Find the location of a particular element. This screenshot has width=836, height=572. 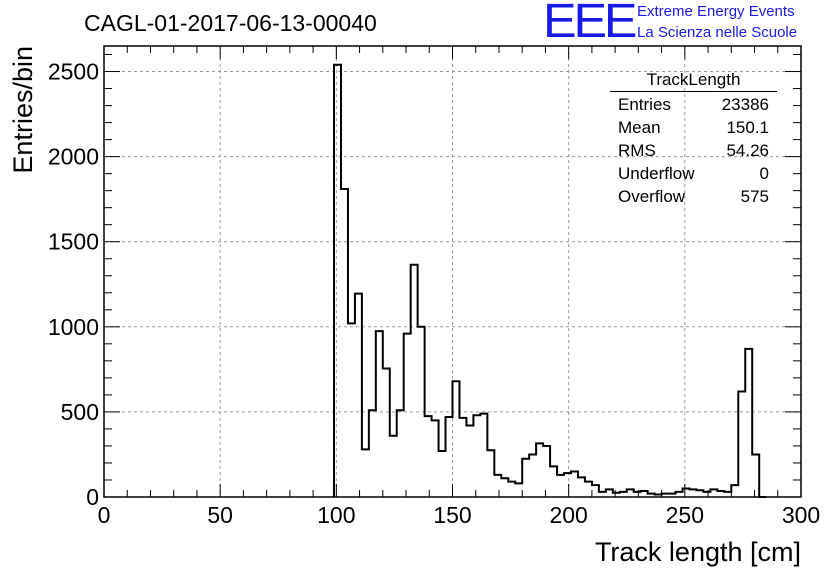

stats-label-mean: Mean is located at coordinates (639, 127).